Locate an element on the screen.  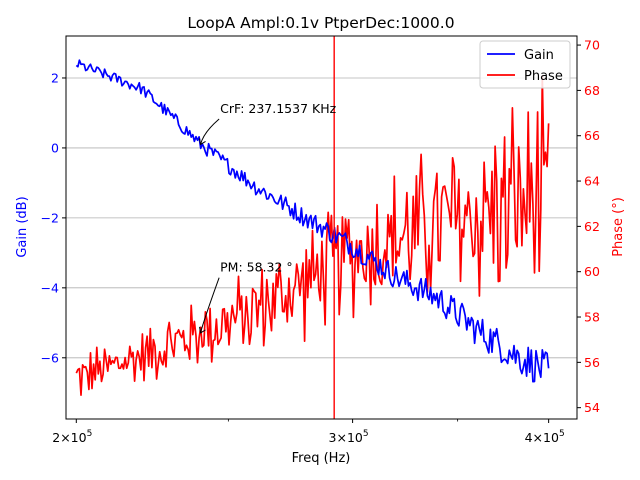
right-tick-label: 56 is located at coordinates (592, 362).